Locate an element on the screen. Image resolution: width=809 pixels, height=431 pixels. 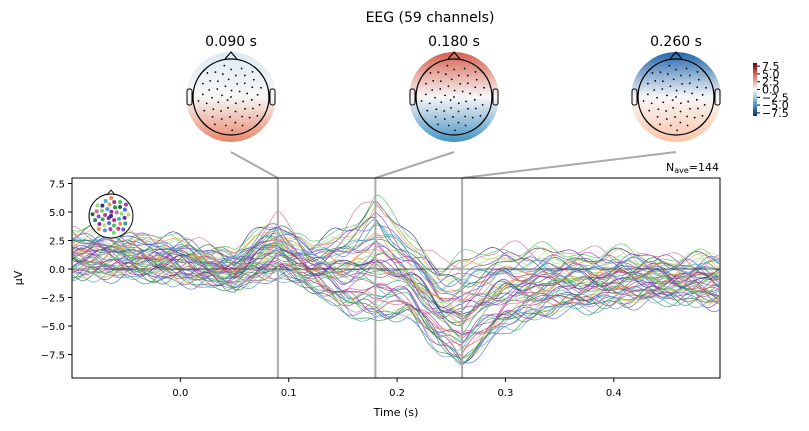
inset-nose-icon is located at coordinates (111, 192).